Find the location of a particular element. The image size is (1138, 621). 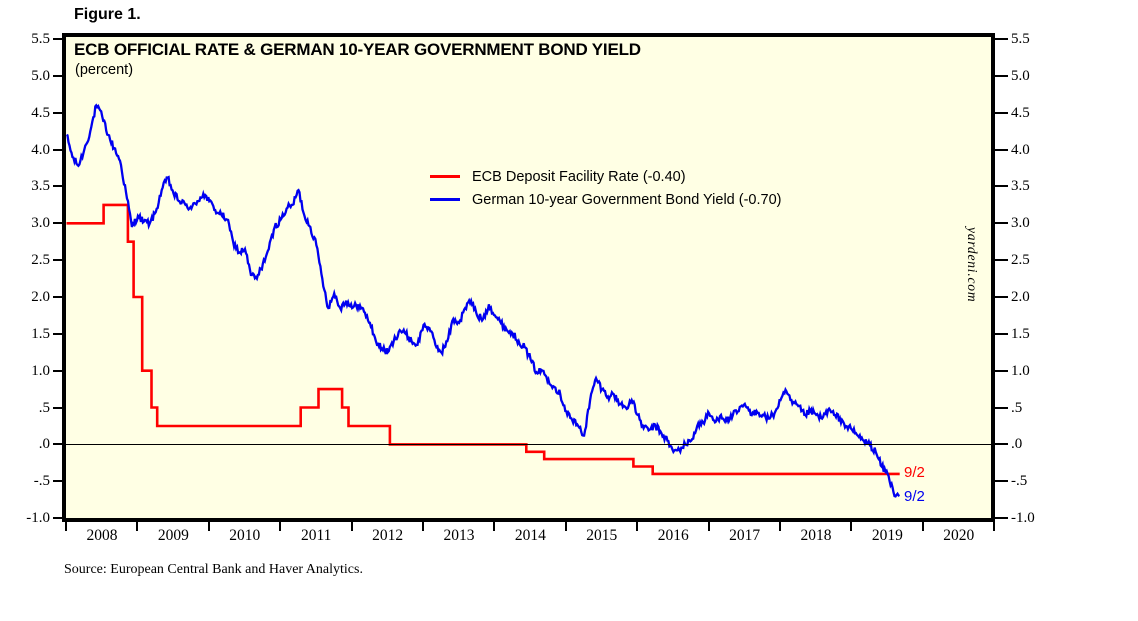

x-tick-label: 2008 is located at coordinates (102, 535).